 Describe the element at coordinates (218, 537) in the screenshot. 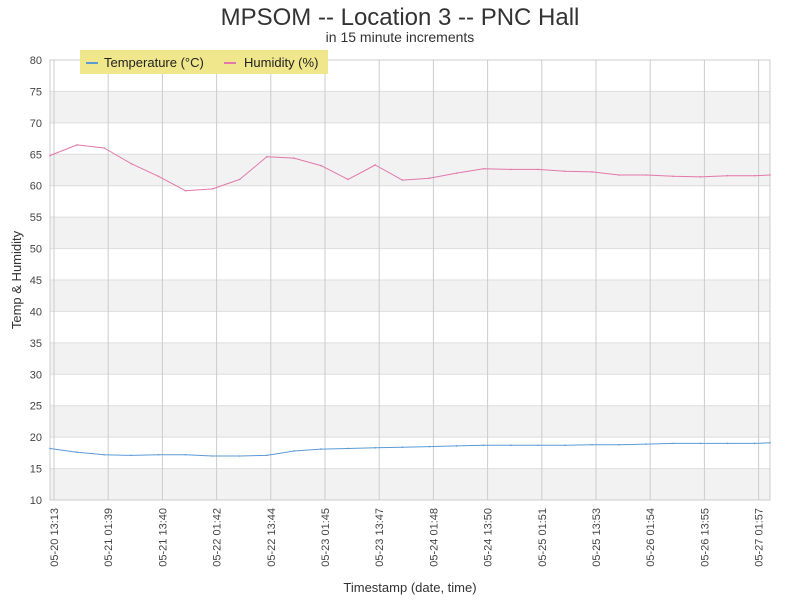

I see `x-tick-label: 05-22 01:42` at that location.